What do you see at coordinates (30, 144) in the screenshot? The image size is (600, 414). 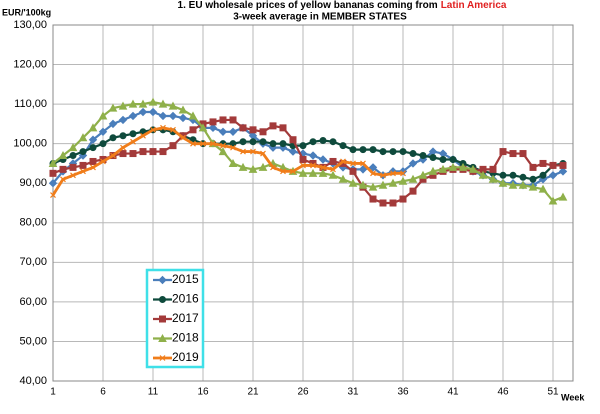 I see `y-tick-label: 100,00` at bounding box center [30, 144].